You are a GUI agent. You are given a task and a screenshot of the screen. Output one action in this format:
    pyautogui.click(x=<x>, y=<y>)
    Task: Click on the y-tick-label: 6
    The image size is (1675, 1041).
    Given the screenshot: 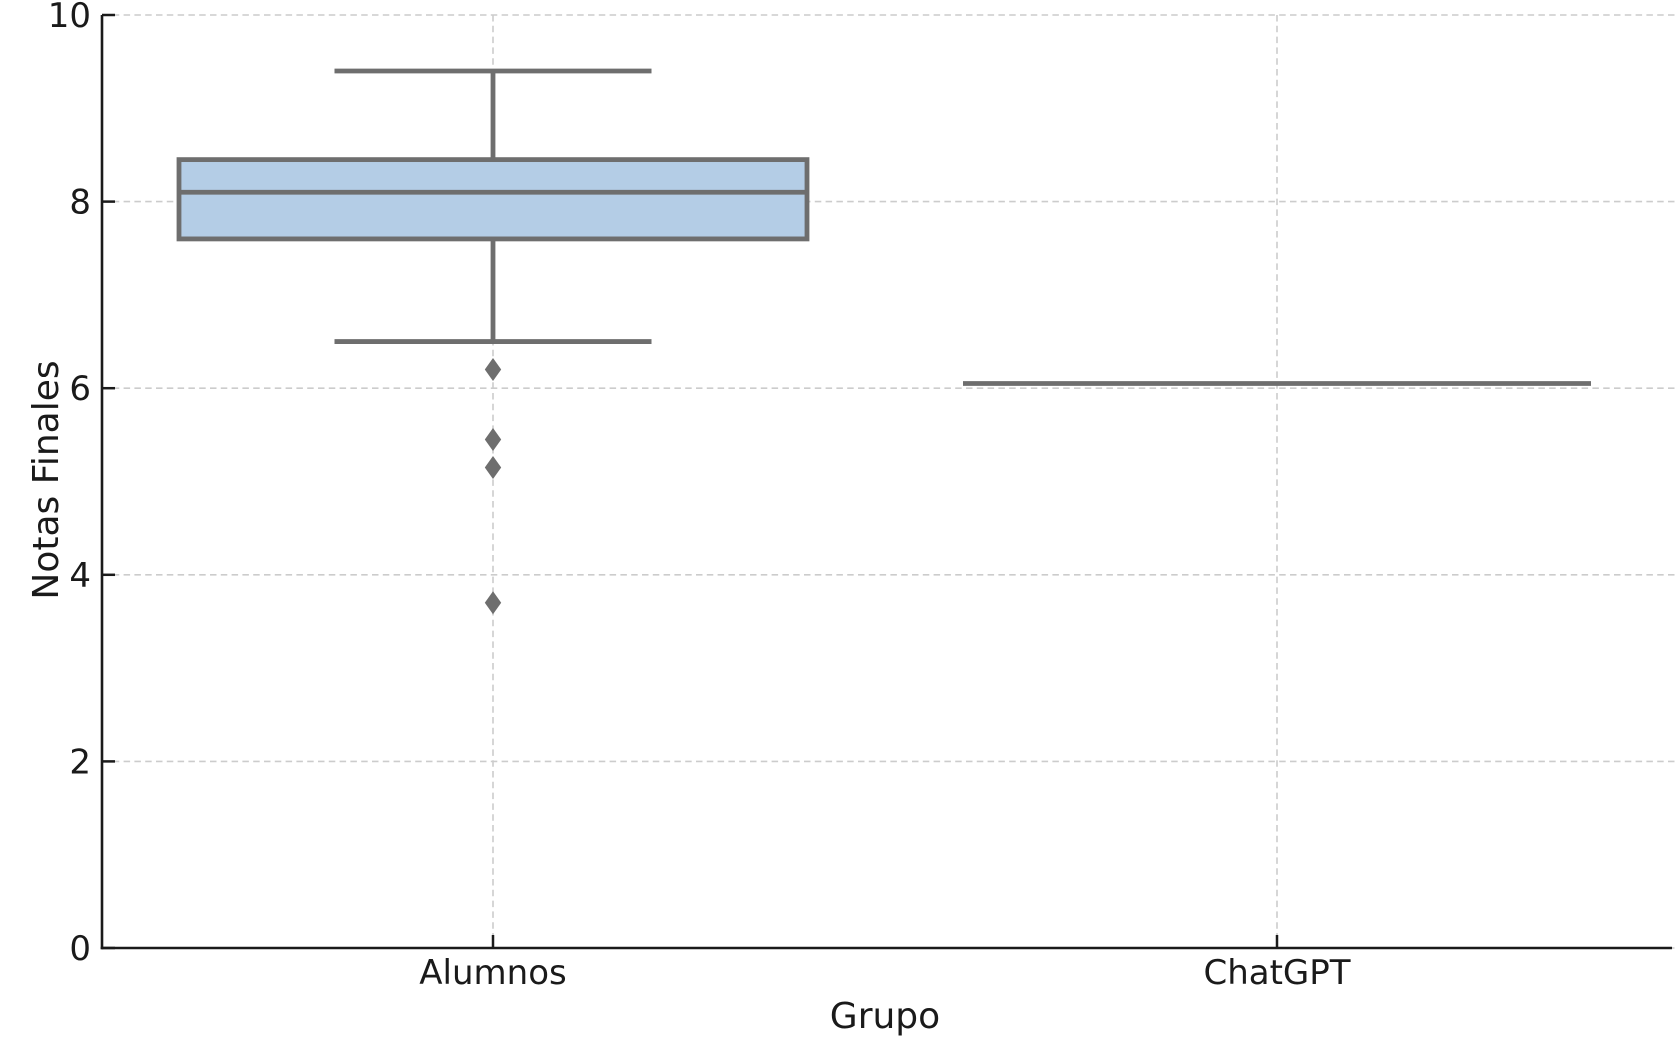 What is the action you would take?
    pyautogui.click(x=80, y=389)
    